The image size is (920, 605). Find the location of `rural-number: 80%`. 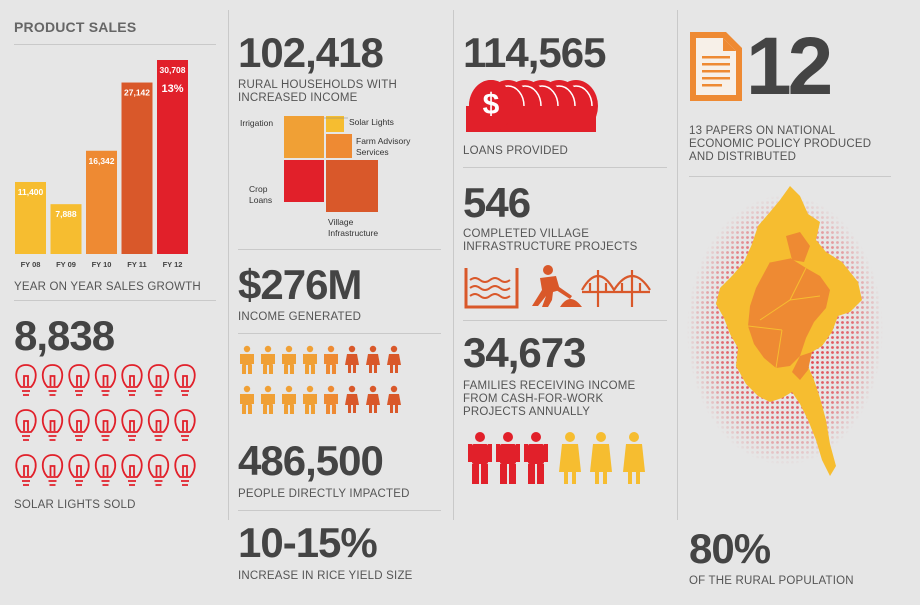

rural-number: 80% is located at coordinates (730, 548).